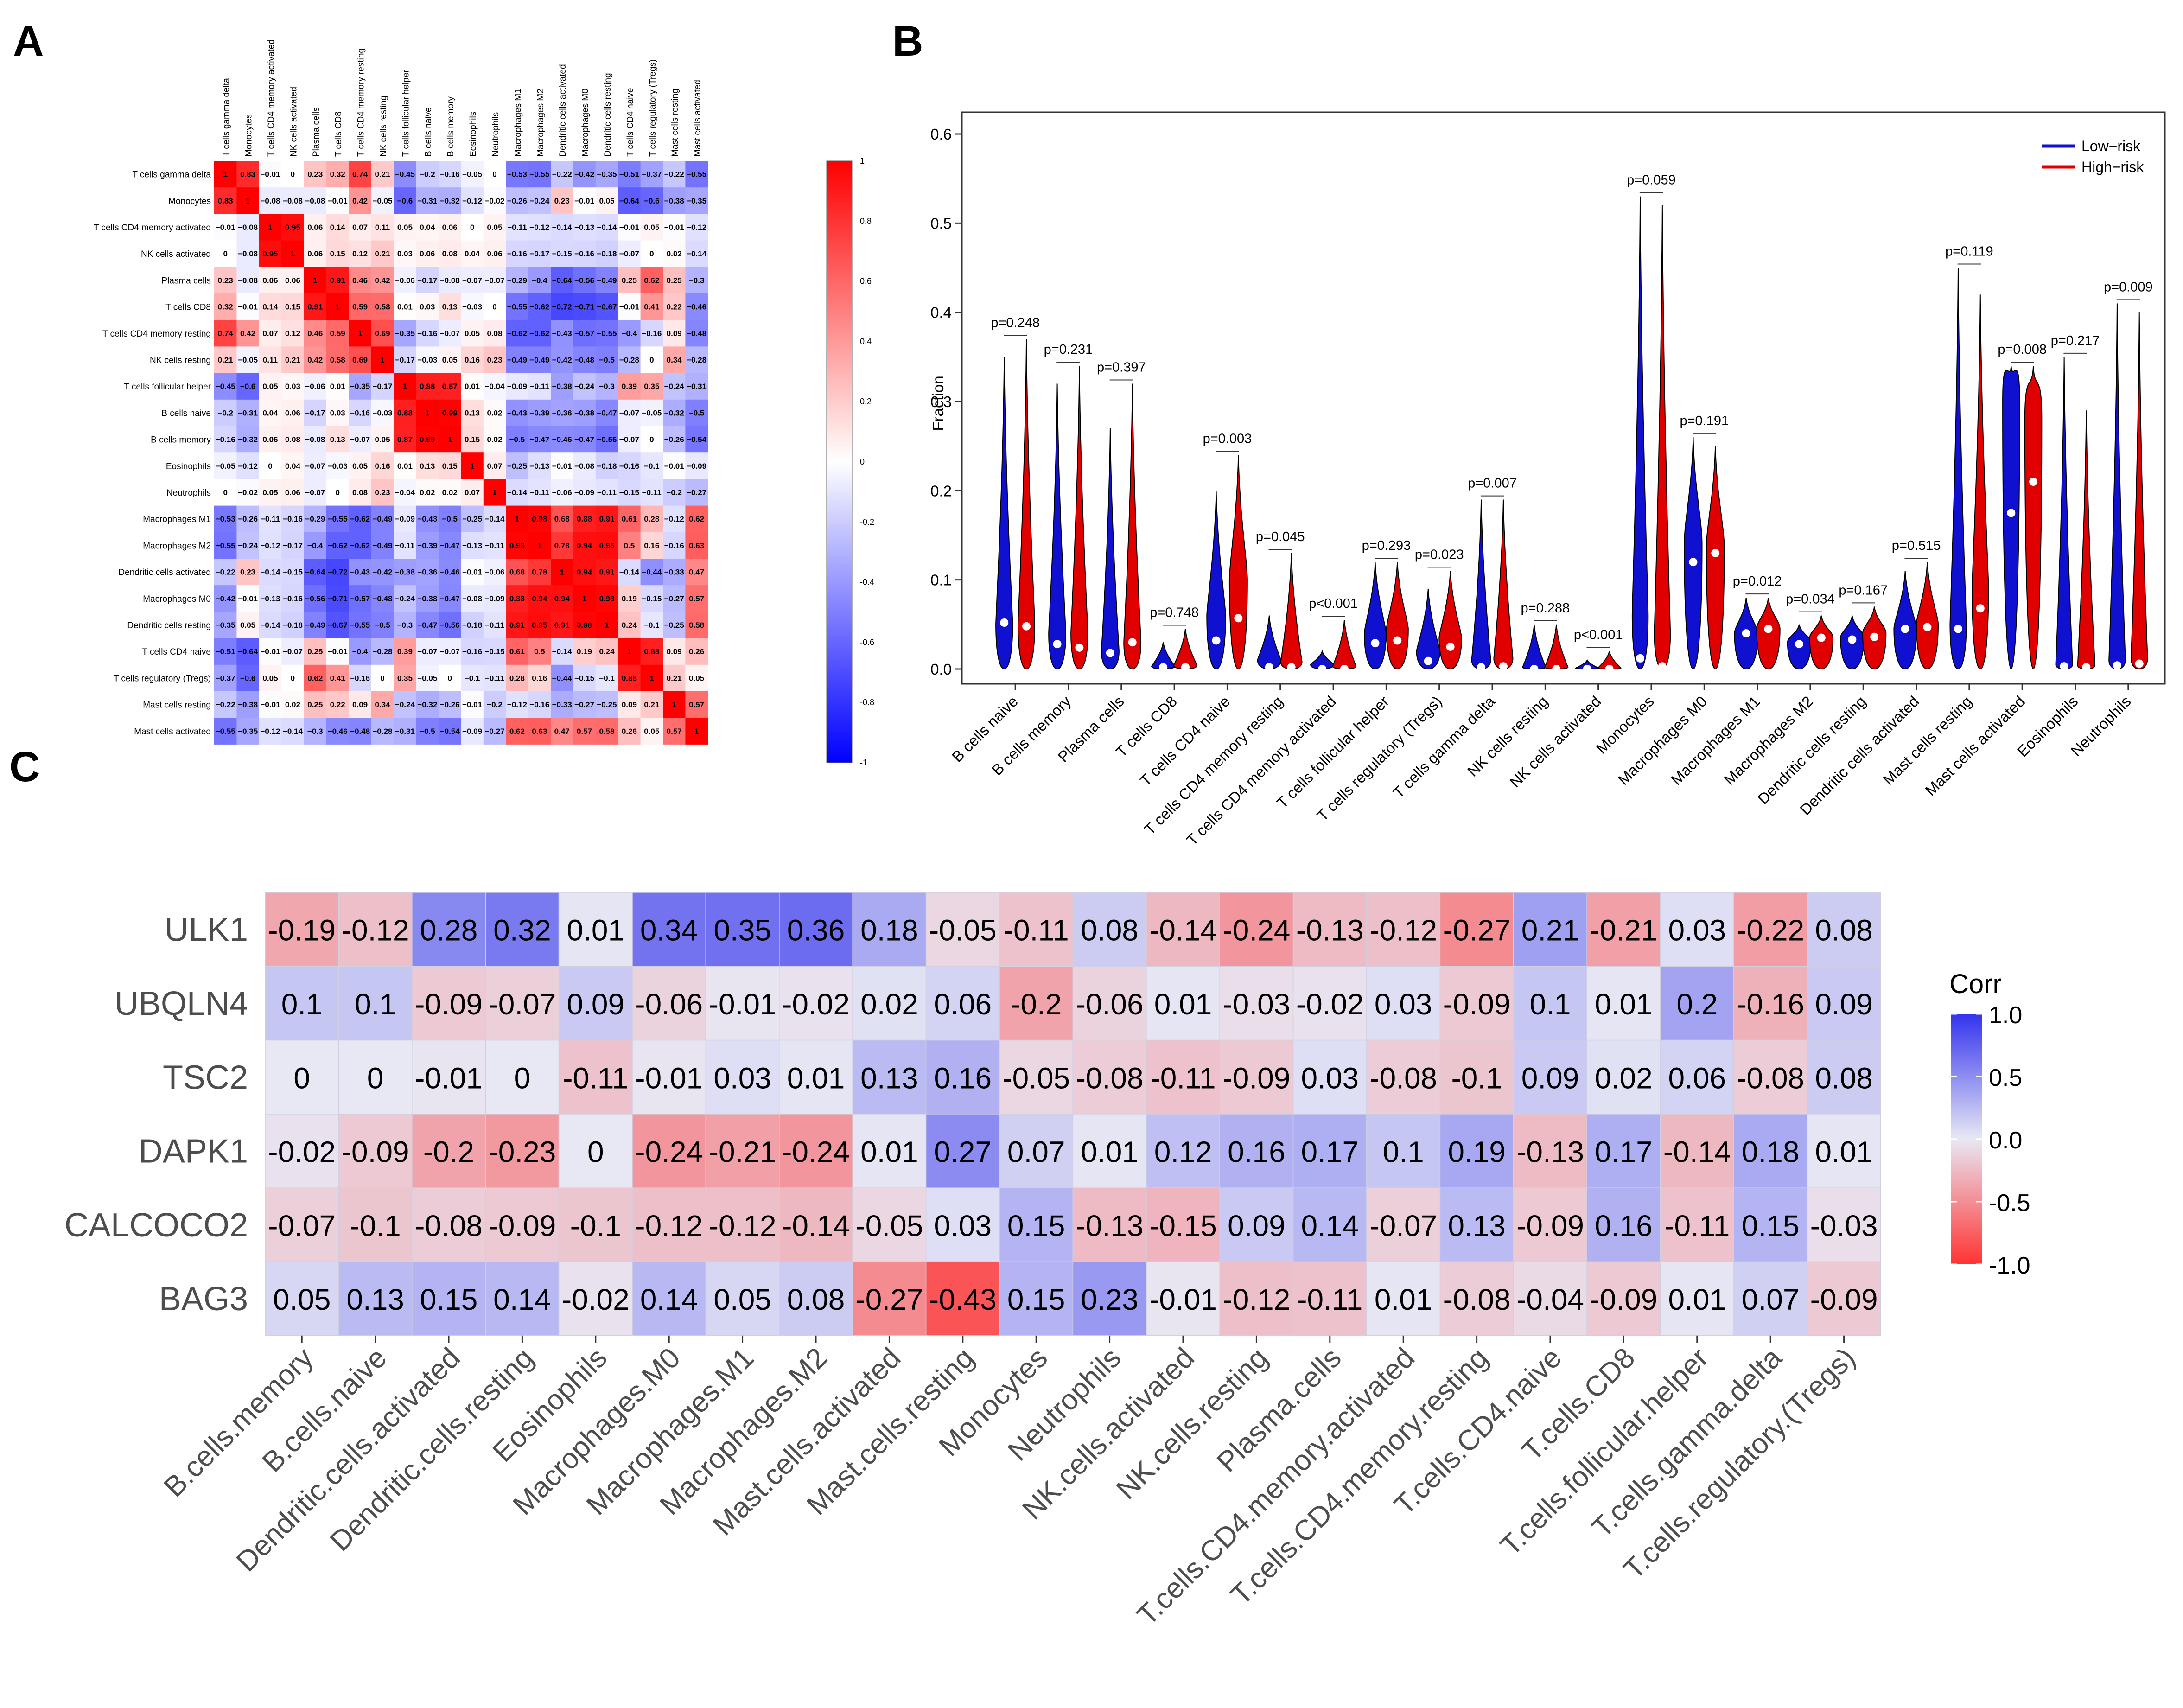  Describe the element at coordinates (428, 132) in the screenshot. I see `col-label: B cells naive` at that location.